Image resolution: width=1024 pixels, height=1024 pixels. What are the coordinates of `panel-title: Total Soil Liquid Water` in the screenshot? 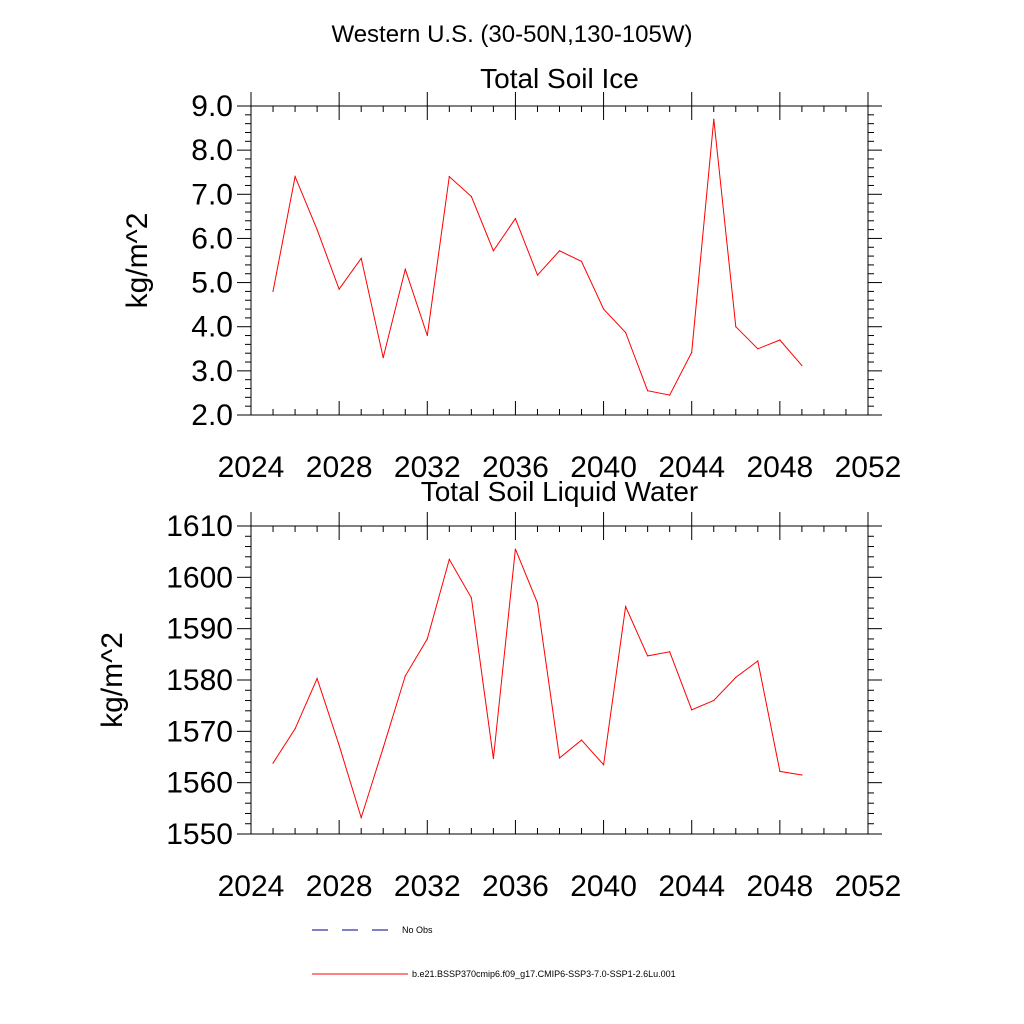 It's located at (560, 491).